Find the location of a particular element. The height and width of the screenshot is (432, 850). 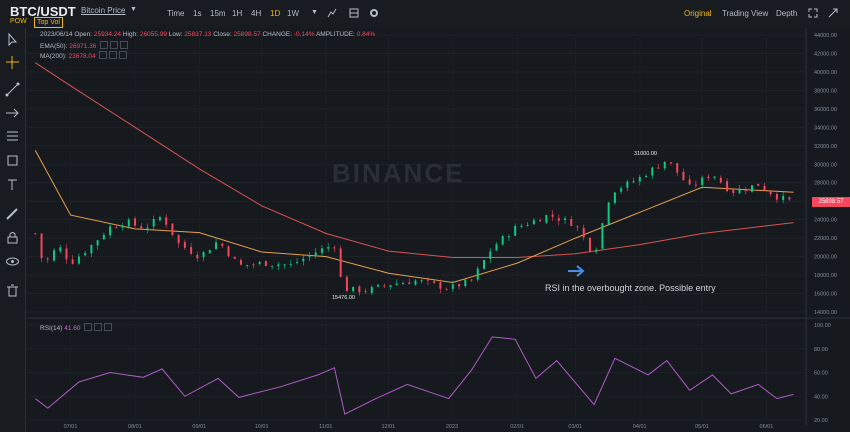

tf-1d: 1D is located at coordinates (275, 13).